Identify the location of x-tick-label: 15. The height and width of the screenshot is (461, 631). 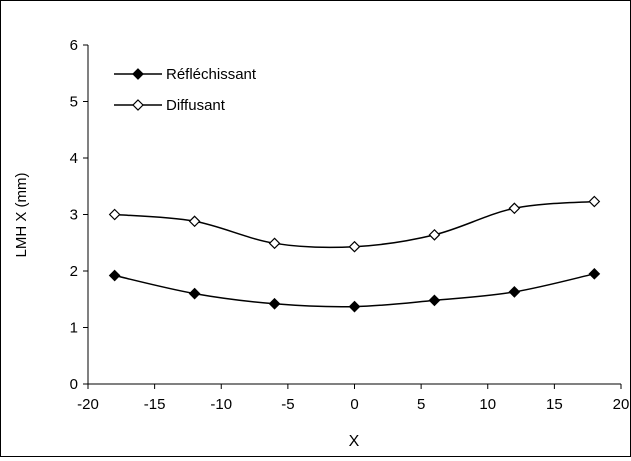
(554, 404).